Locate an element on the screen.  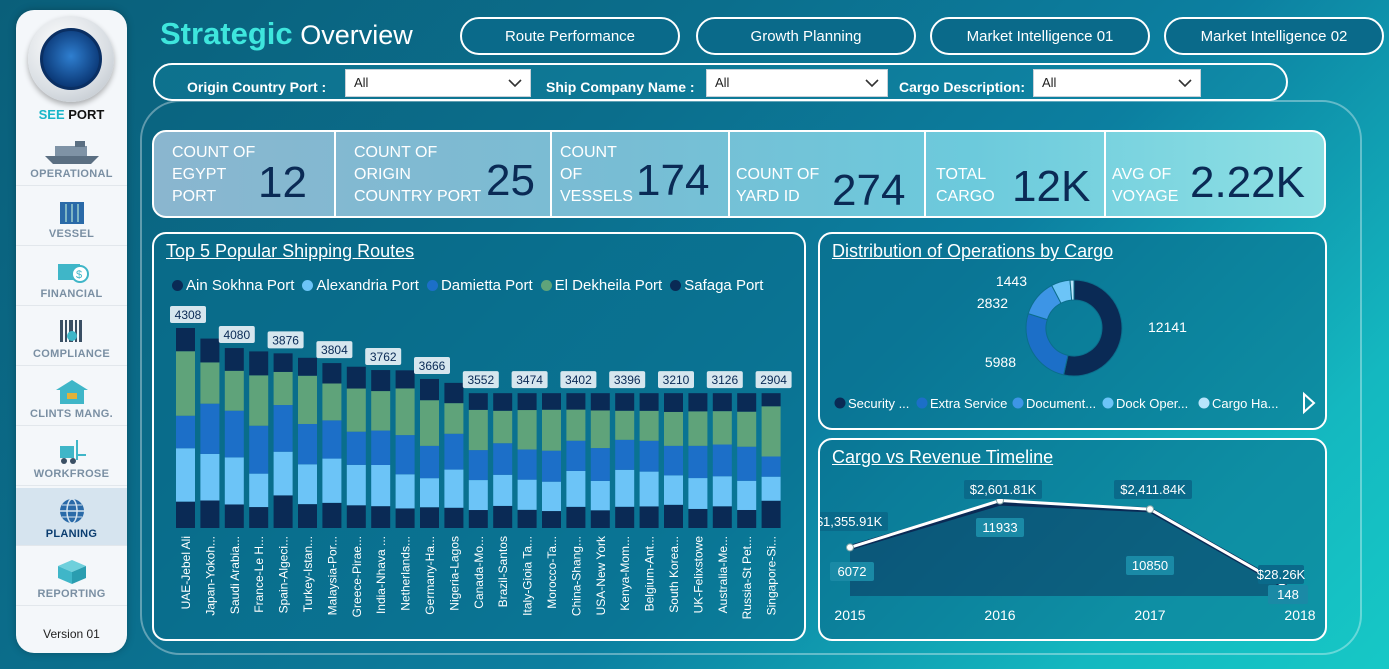
legend-el-dekheila: El Dekheila Port is located at coordinates (601, 285).